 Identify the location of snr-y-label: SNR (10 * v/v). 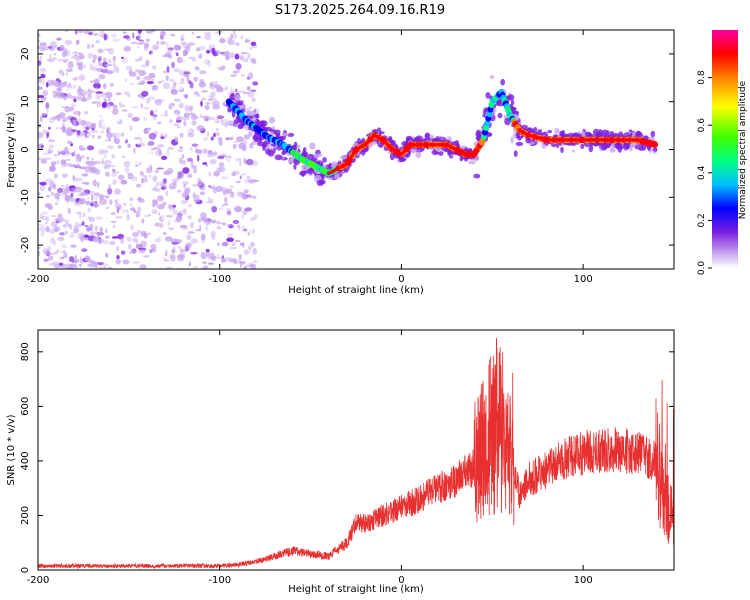
(11, 449).